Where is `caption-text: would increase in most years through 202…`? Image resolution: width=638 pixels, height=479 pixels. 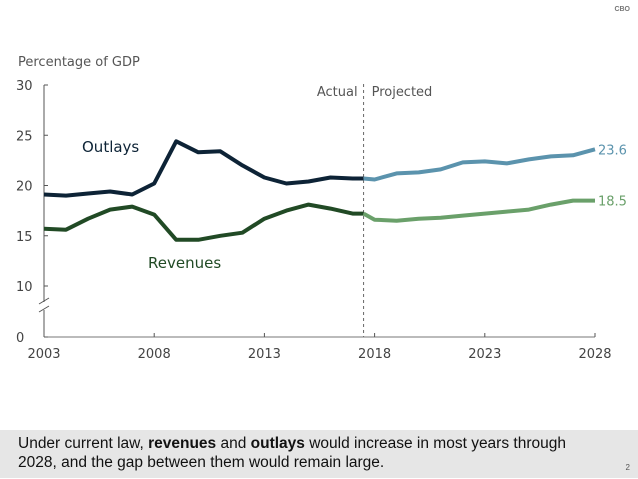 caption-text: would increase in most years through 202… is located at coordinates (292, 453).